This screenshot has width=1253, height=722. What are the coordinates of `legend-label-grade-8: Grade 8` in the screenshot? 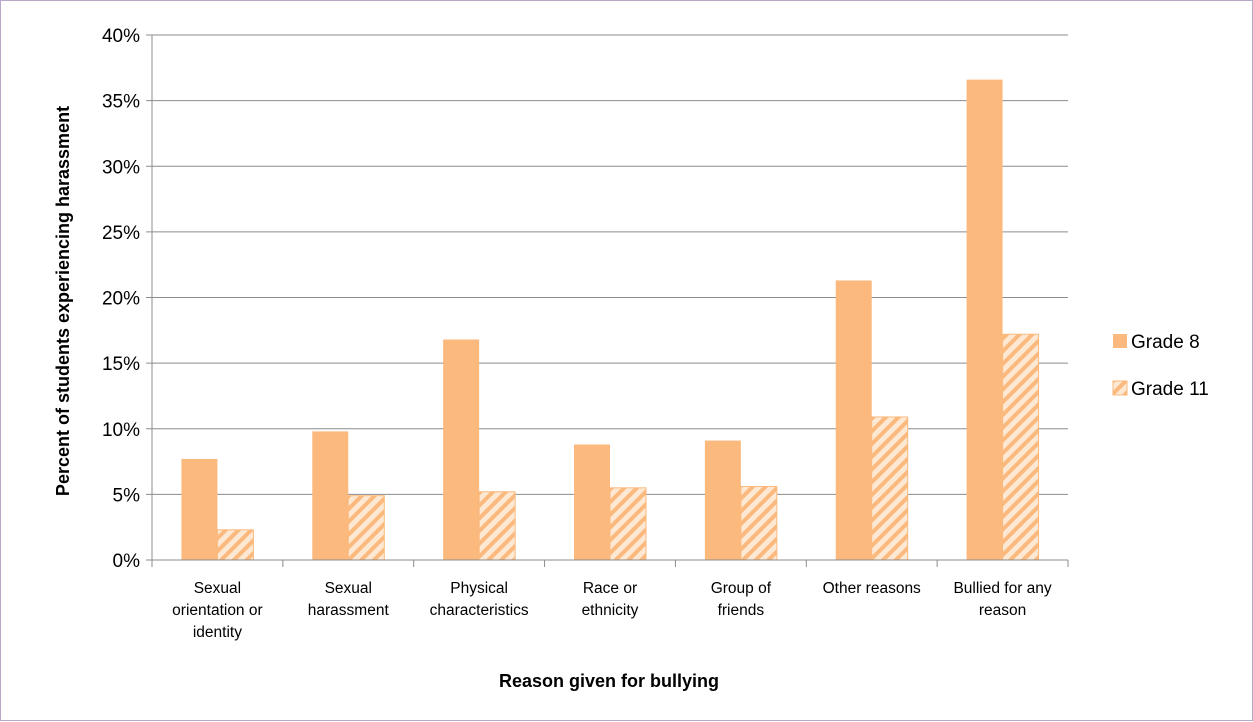 It's located at (1165, 342).